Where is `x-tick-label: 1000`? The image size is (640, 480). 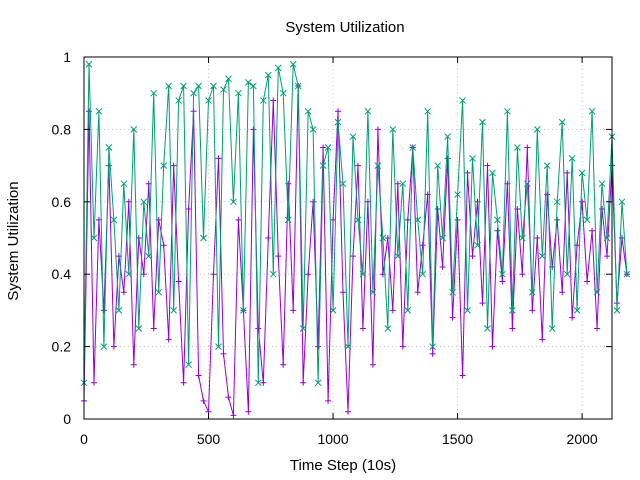 x-tick-label: 1000 is located at coordinates (332, 439).